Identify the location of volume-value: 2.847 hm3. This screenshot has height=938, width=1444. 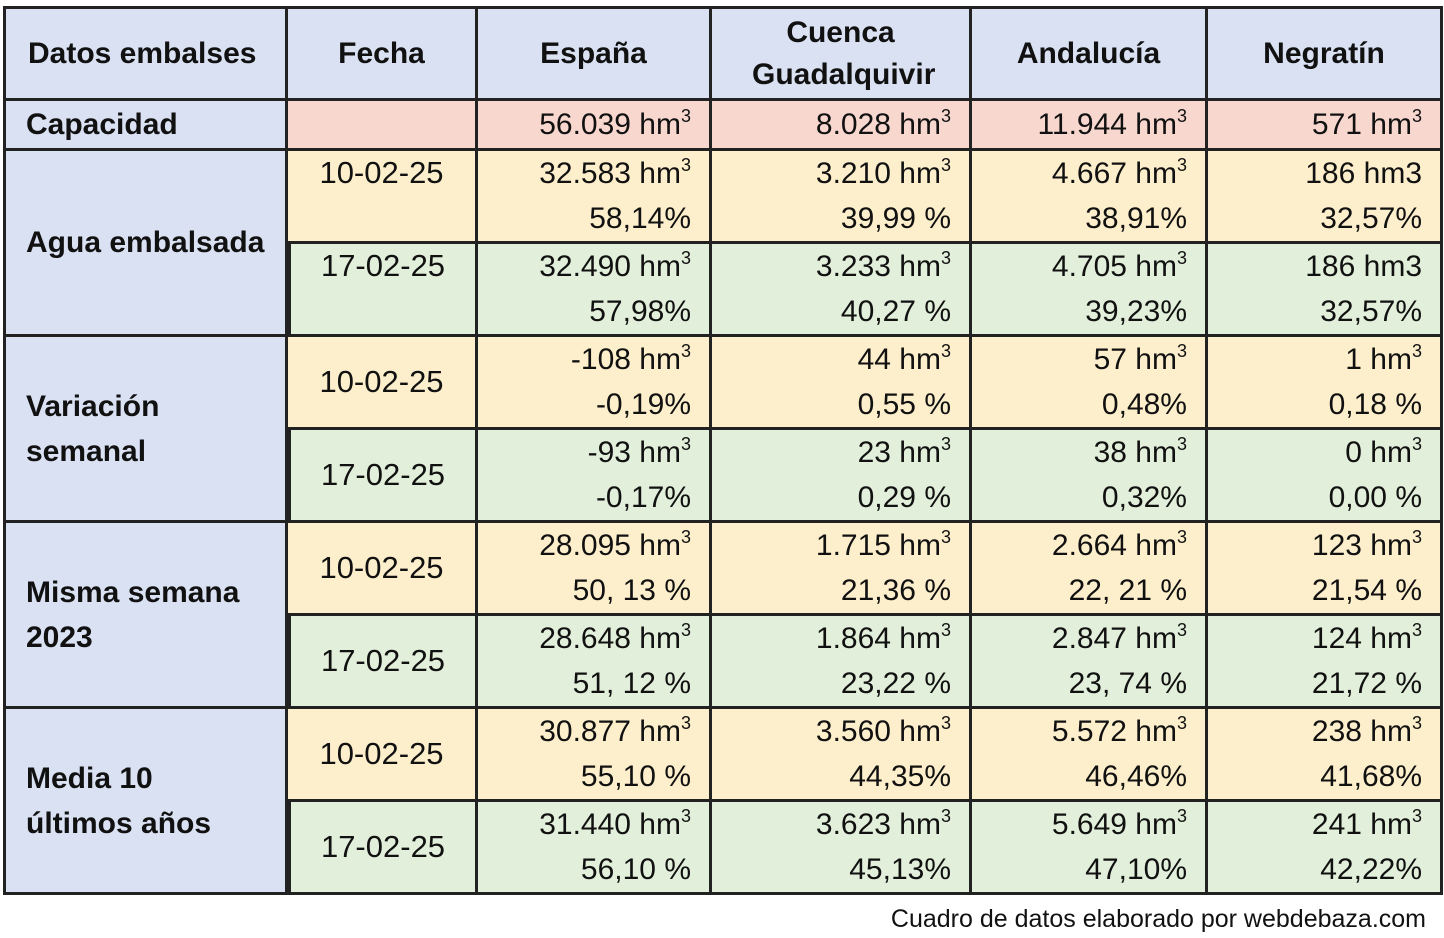
(1119, 637).